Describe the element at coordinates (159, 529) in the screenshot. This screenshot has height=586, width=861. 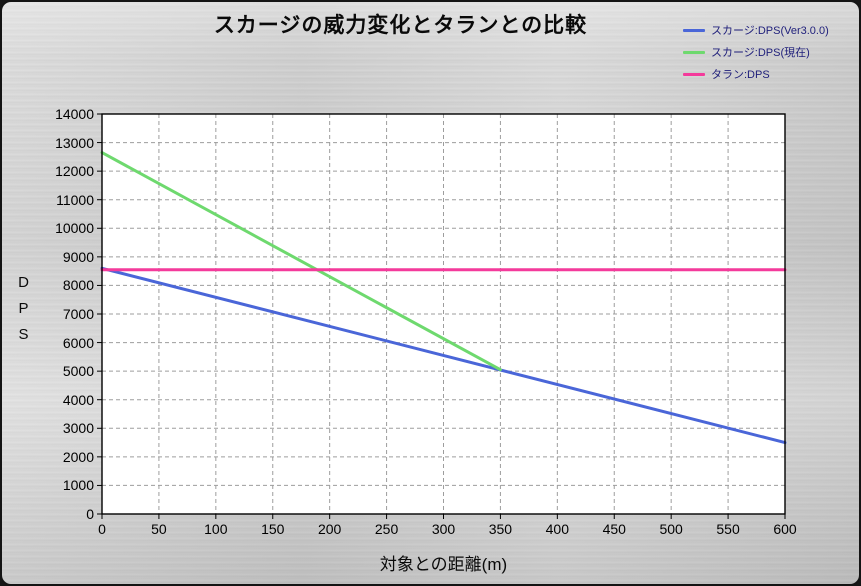
I see `x-tick-label: 50` at that location.